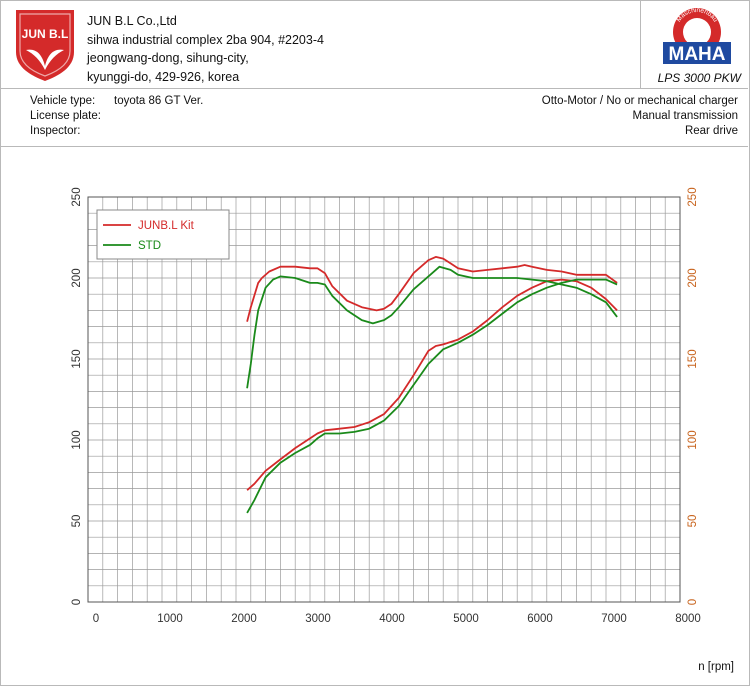 The height and width of the screenshot is (686, 750). I want to click on x-tick-label: 1000, so click(170, 619).